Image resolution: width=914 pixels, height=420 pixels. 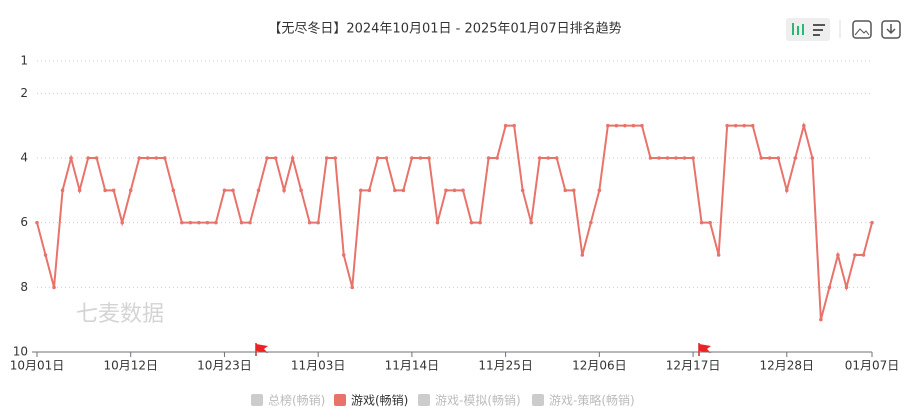 I want to click on legend-label: 游戏-策略(畅销), so click(x=592, y=400).